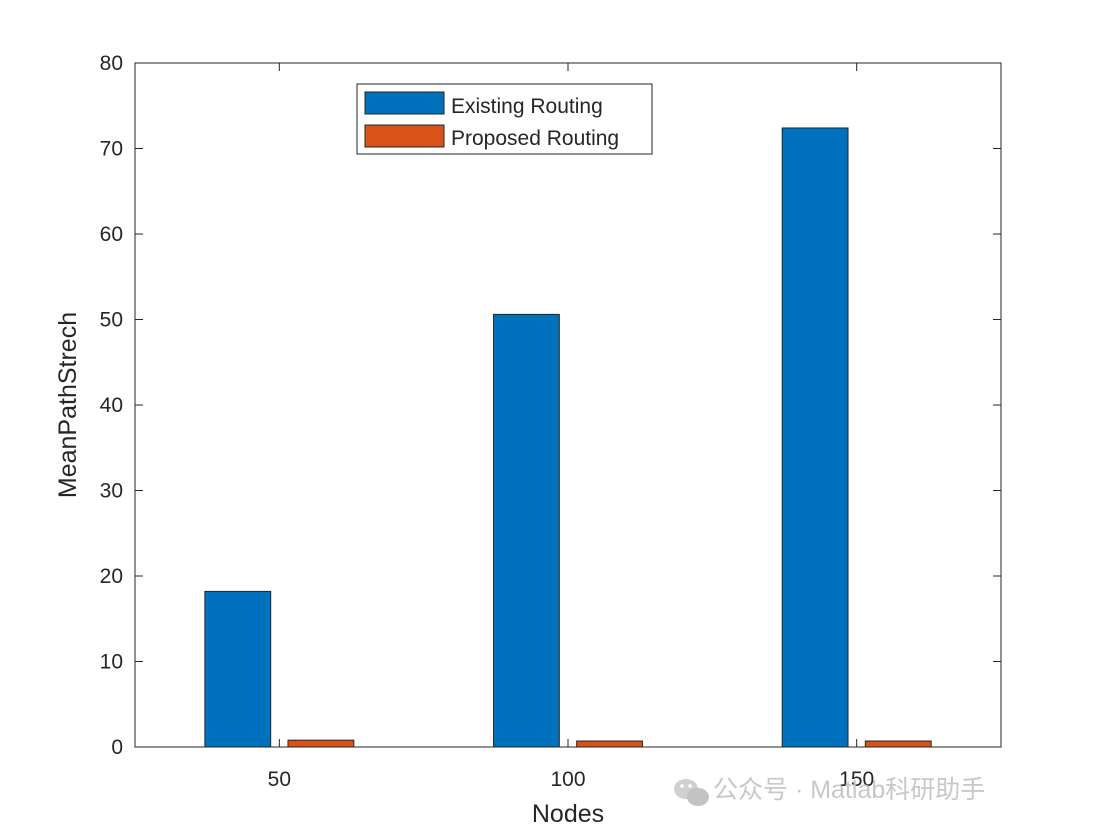  What do you see at coordinates (404, 103) in the screenshot?
I see `legend-swatch-existing` at bounding box center [404, 103].